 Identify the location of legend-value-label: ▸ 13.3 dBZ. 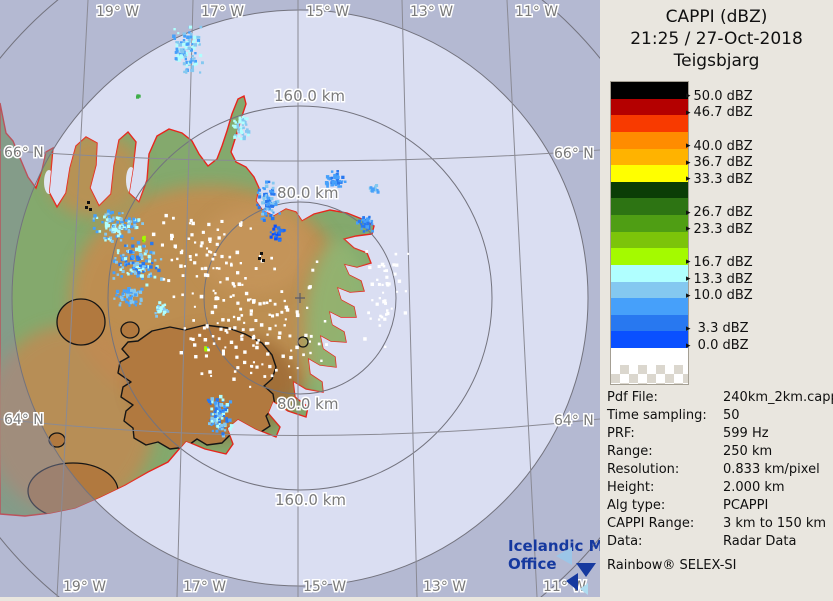
(719, 279).